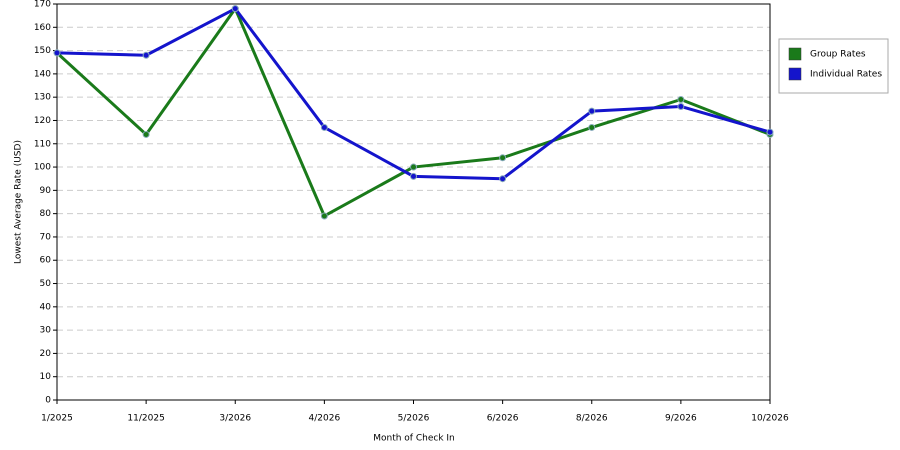 The width and height of the screenshot is (900, 450). Describe the element at coordinates (235, 419) in the screenshot. I see `x-tick-label: 3/2026` at that location.